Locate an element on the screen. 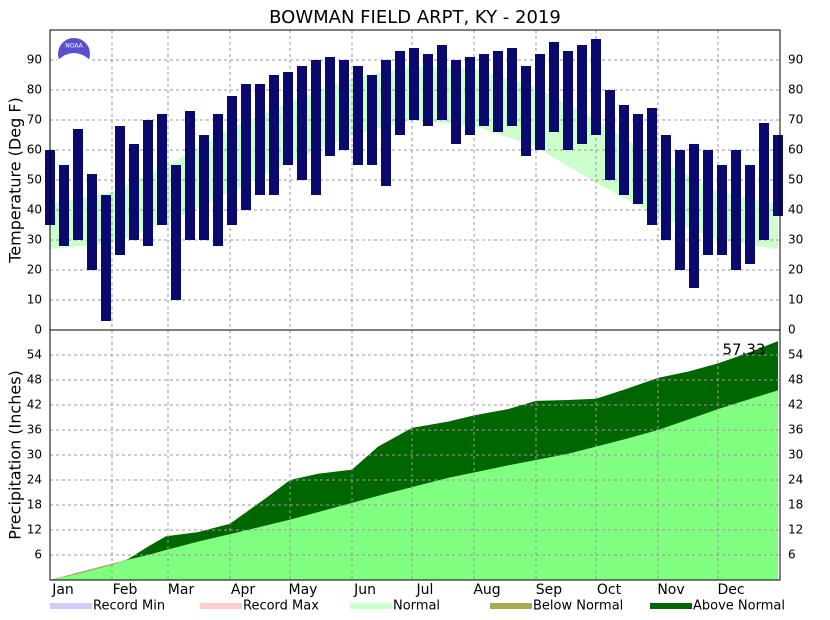  x-tick-label: Jul is located at coordinates (425, 590).